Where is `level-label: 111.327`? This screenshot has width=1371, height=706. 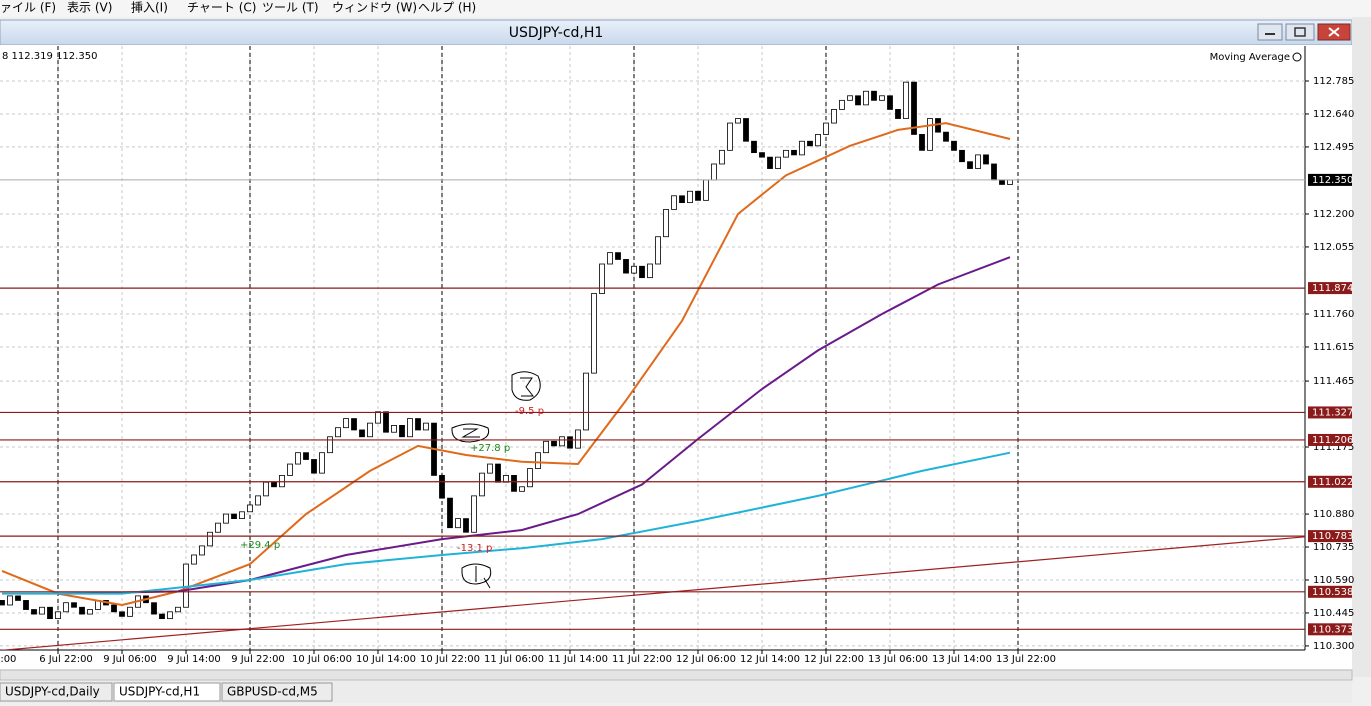
level-label: 111.327 is located at coordinates (1332, 412).